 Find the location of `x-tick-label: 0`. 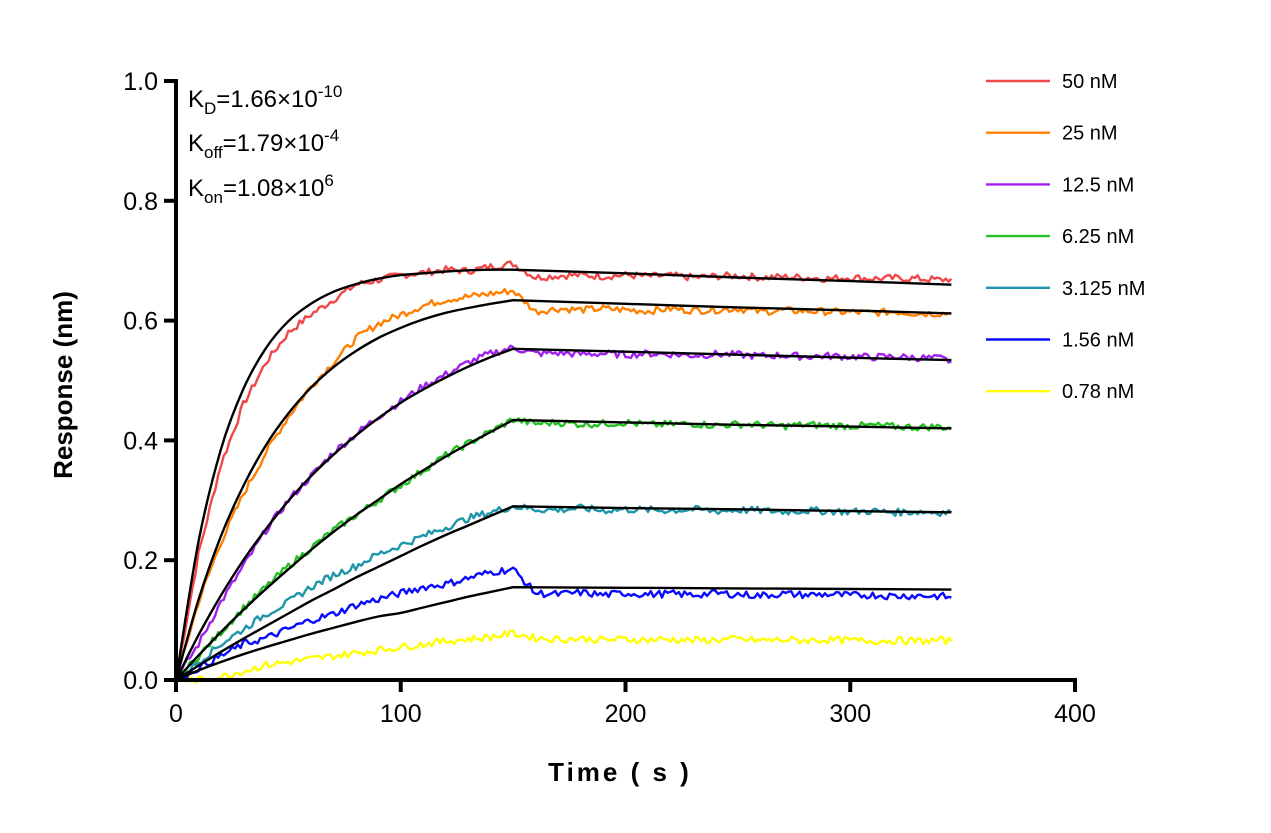

x-tick-label: 0 is located at coordinates (176, 714).